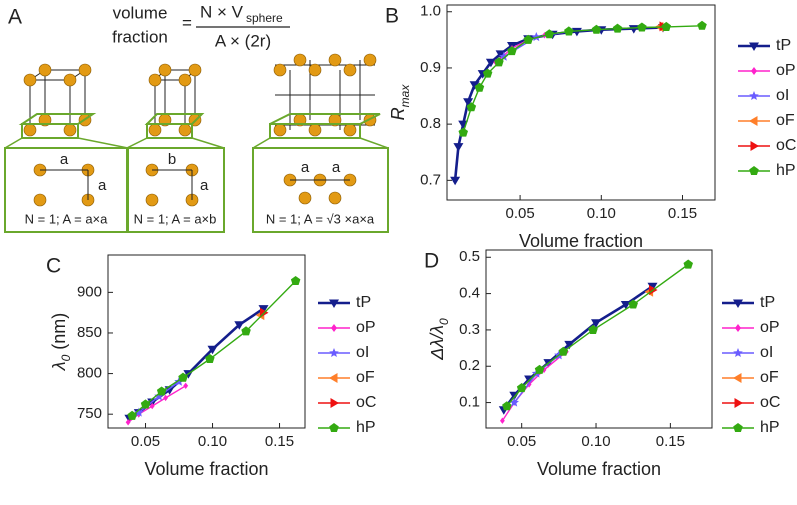  Describe the element at coordinates (175, 148) in the screenshot. I see `lattice-cell: b a N = 1; A = a×b` at that location.